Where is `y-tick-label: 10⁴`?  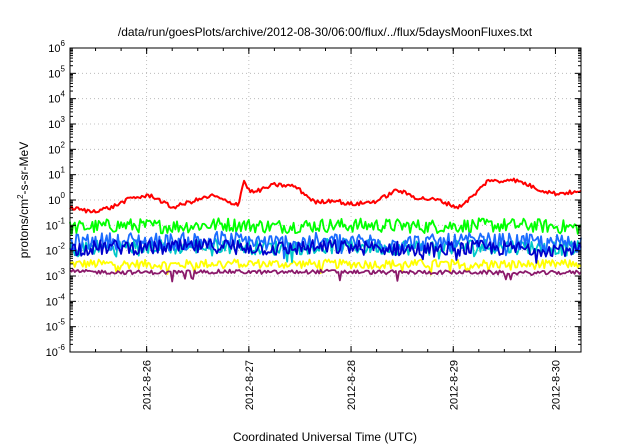
y-tick-label: 10⁴ is located at coordinates (56, 98).